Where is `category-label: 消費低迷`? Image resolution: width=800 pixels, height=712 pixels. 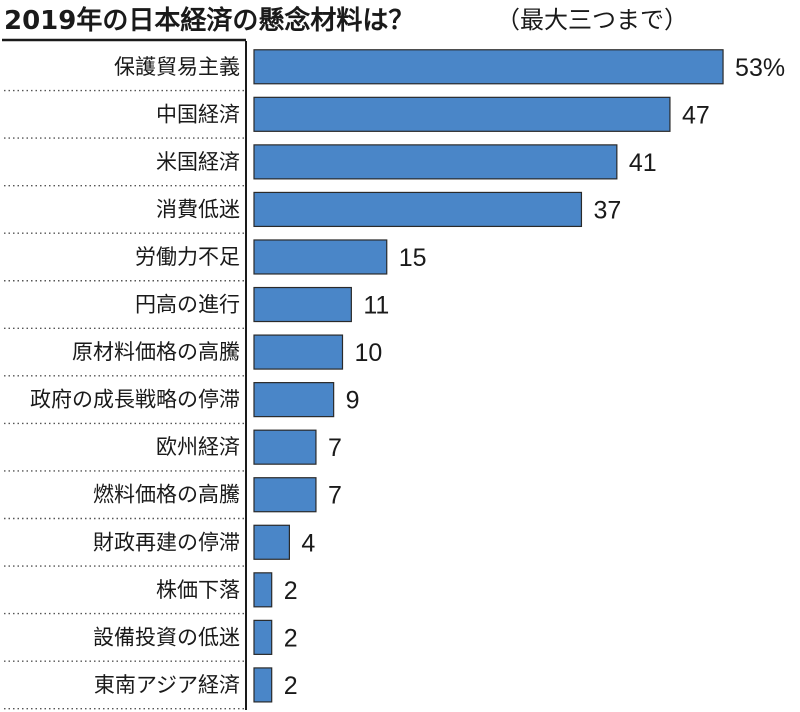
category-label: 消費低迷 is located at coordinates (198, 209).